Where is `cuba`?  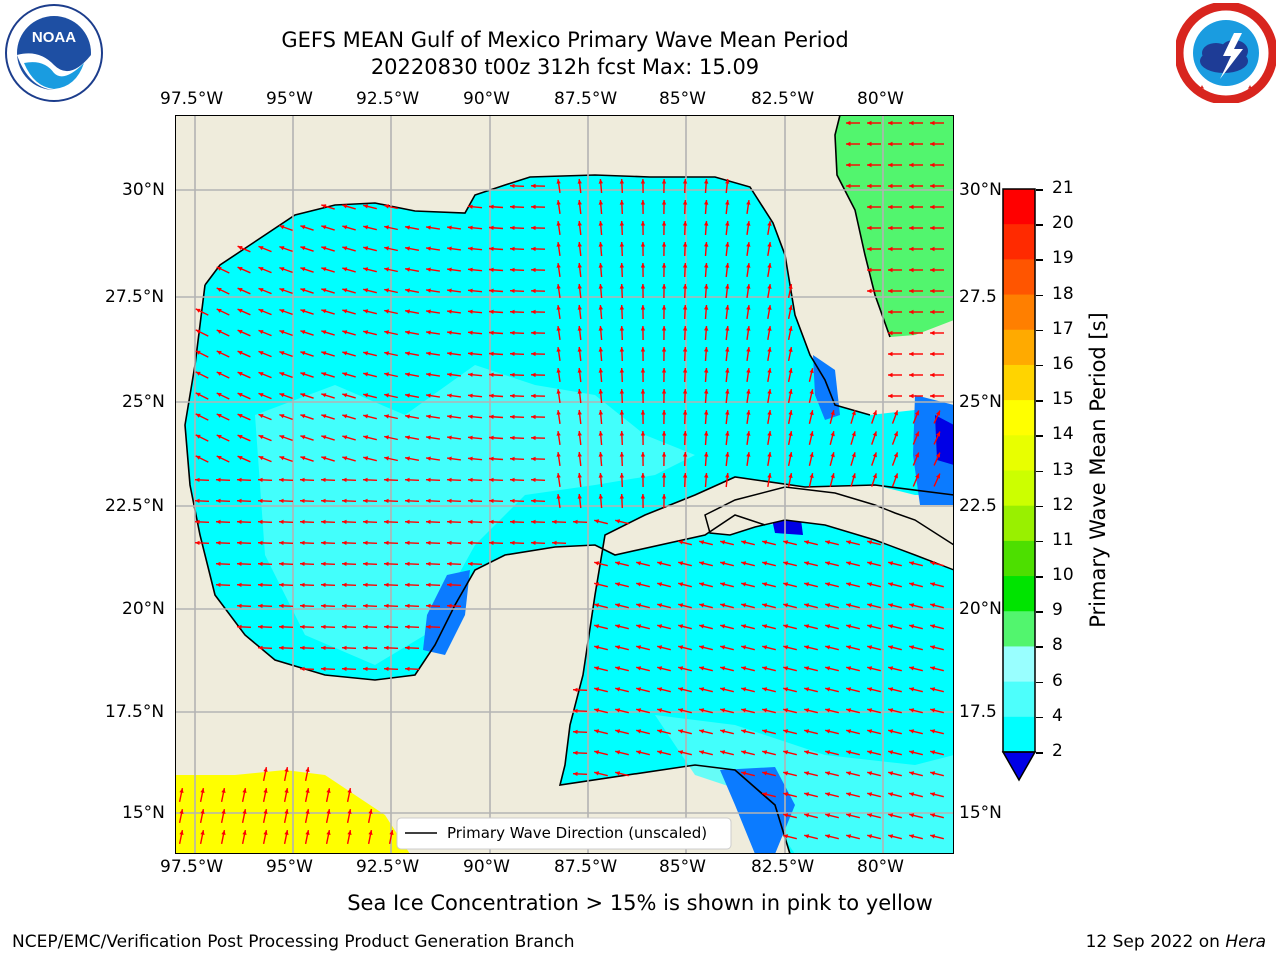 cuba is located at coordinates (829, 528).